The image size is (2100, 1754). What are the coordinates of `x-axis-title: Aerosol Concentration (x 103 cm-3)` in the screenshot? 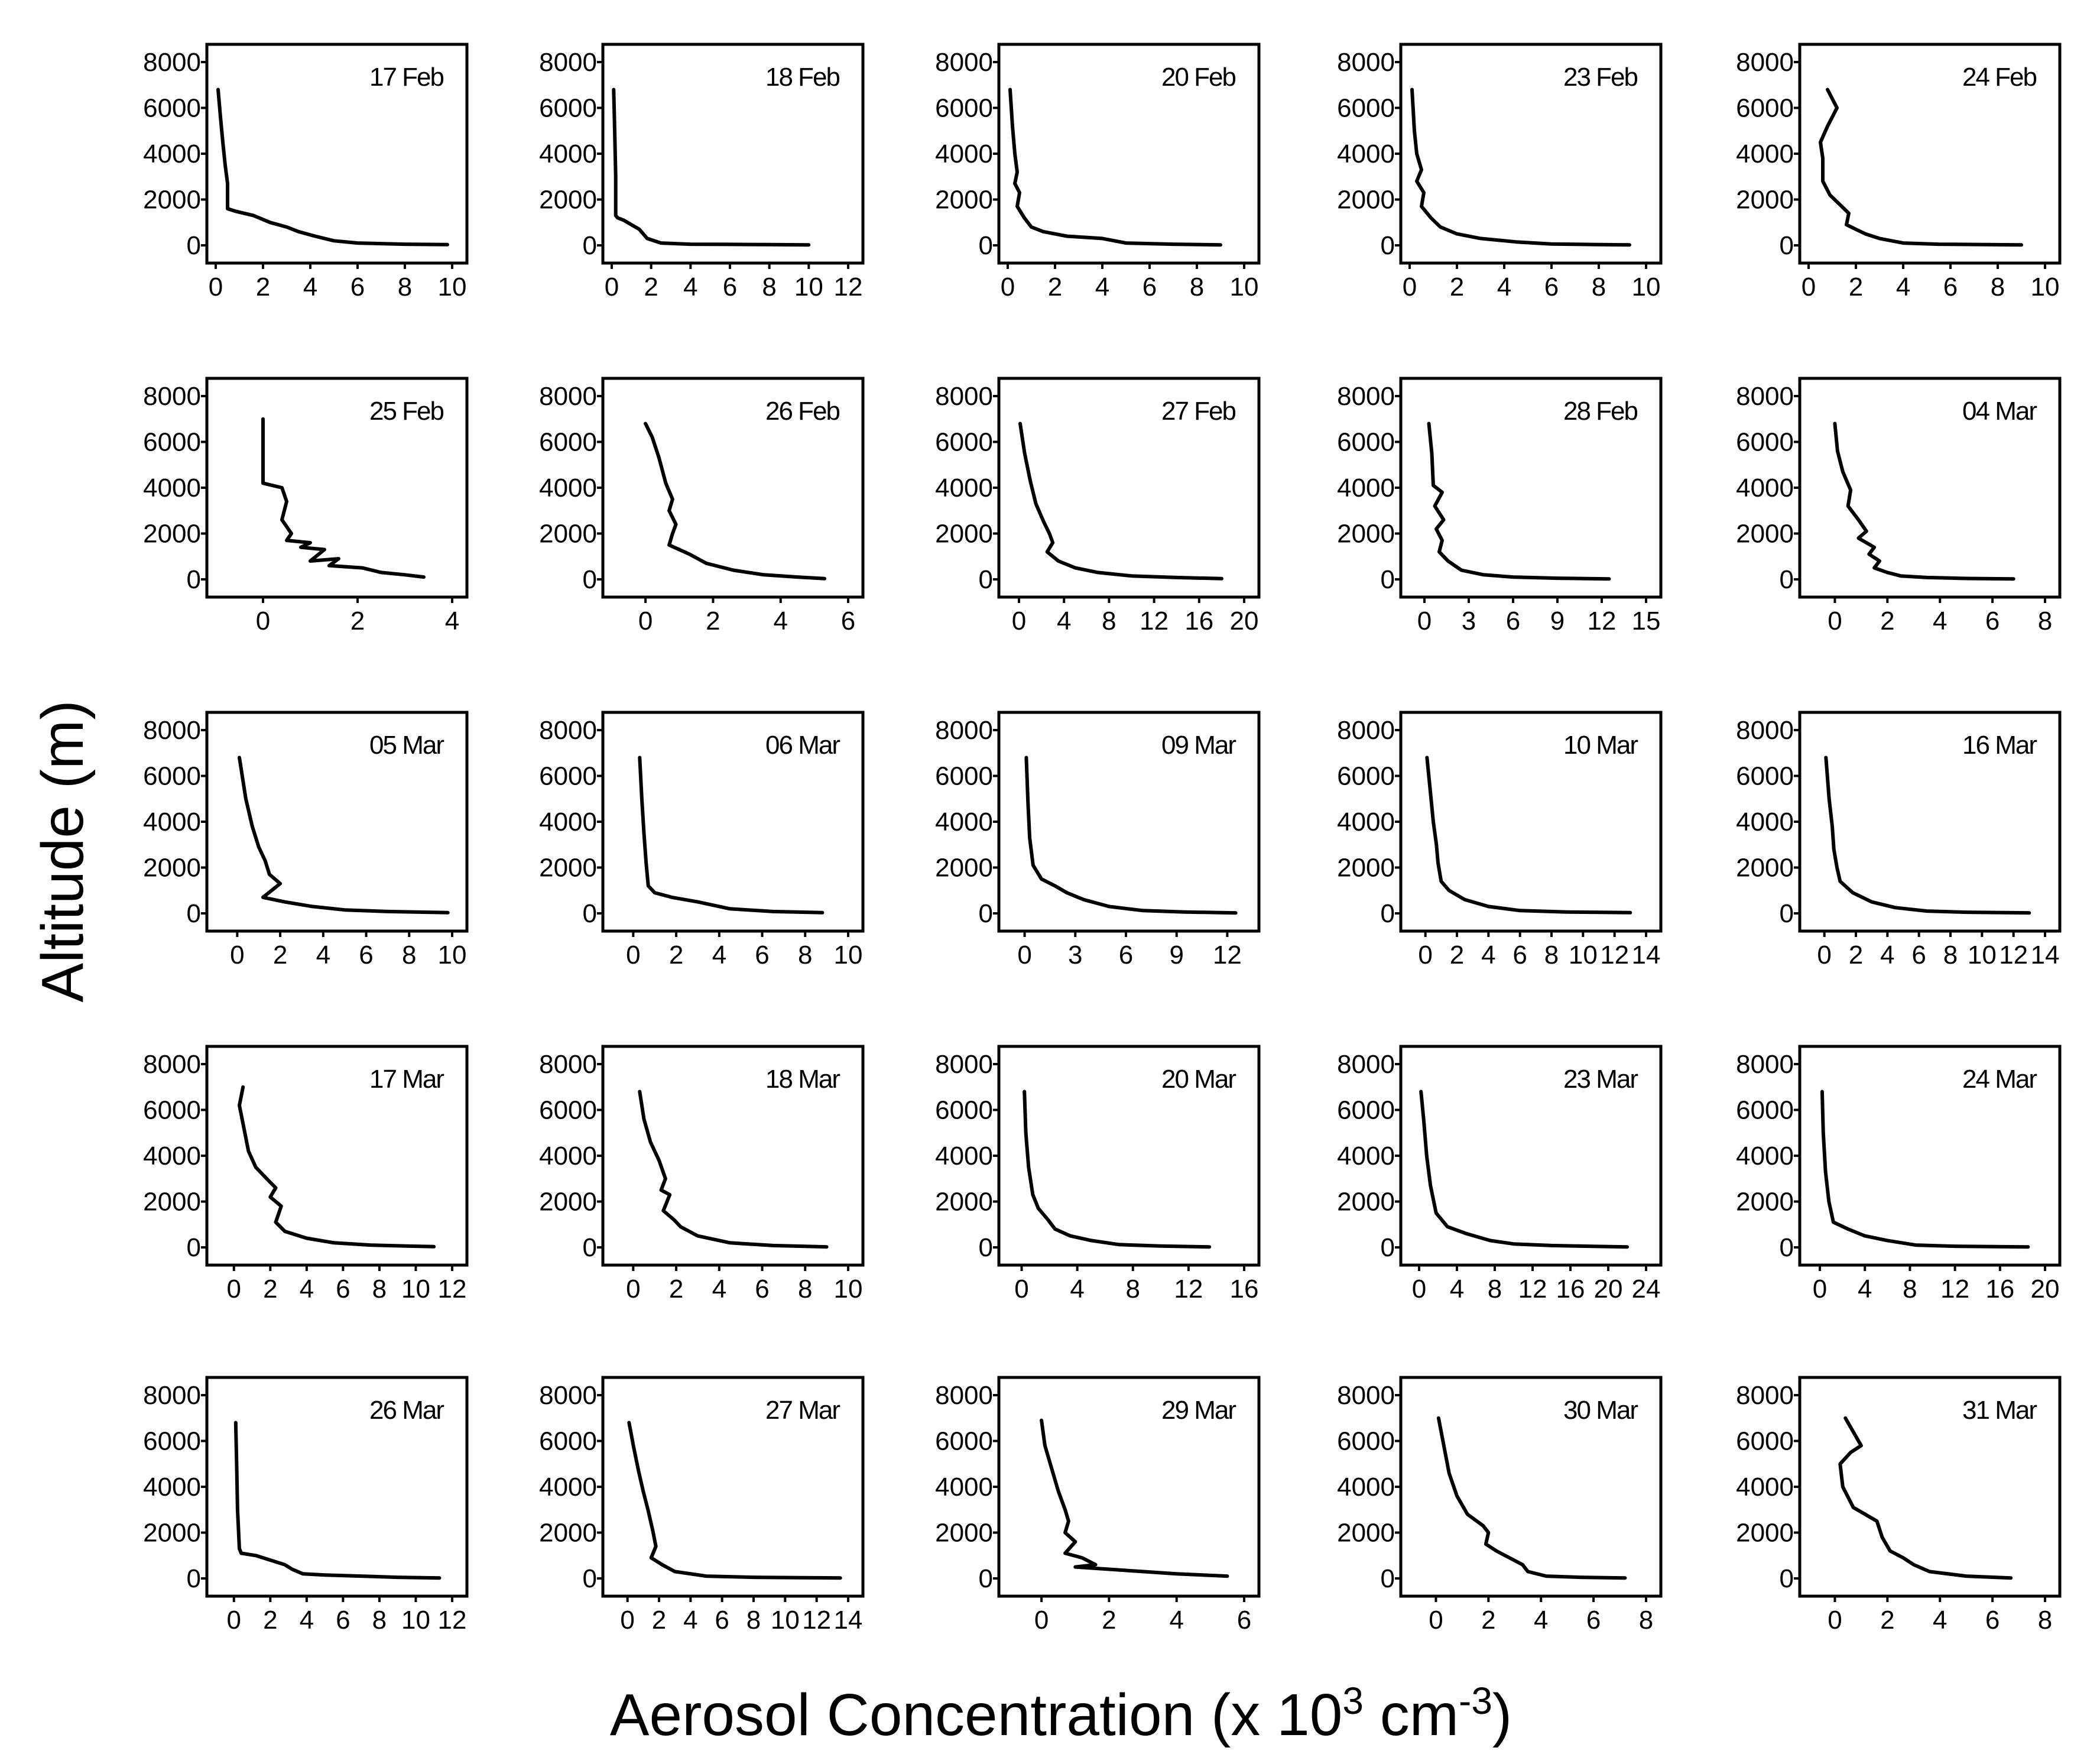 It's located at (1061, 1714).